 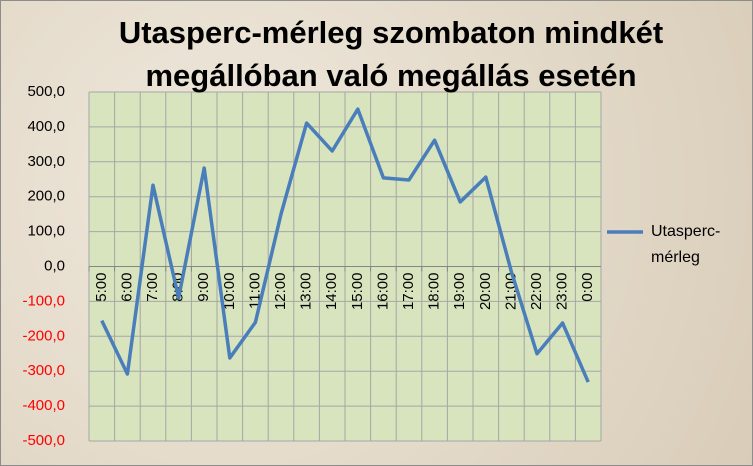 What do you see at coordinates (126, 287) in the screenshot?
I see `x-tick-label: 6:00` at bounding box center [126, 287].